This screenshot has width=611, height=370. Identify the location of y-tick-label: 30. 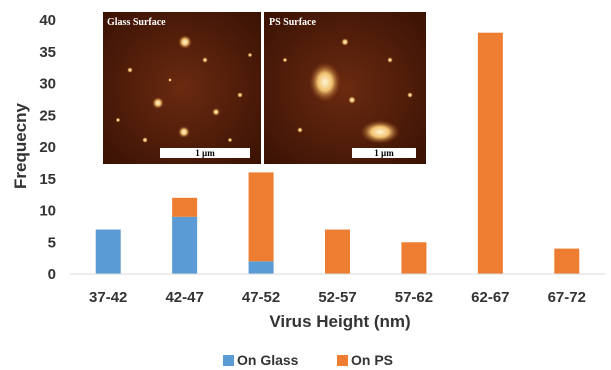
(47, 84).